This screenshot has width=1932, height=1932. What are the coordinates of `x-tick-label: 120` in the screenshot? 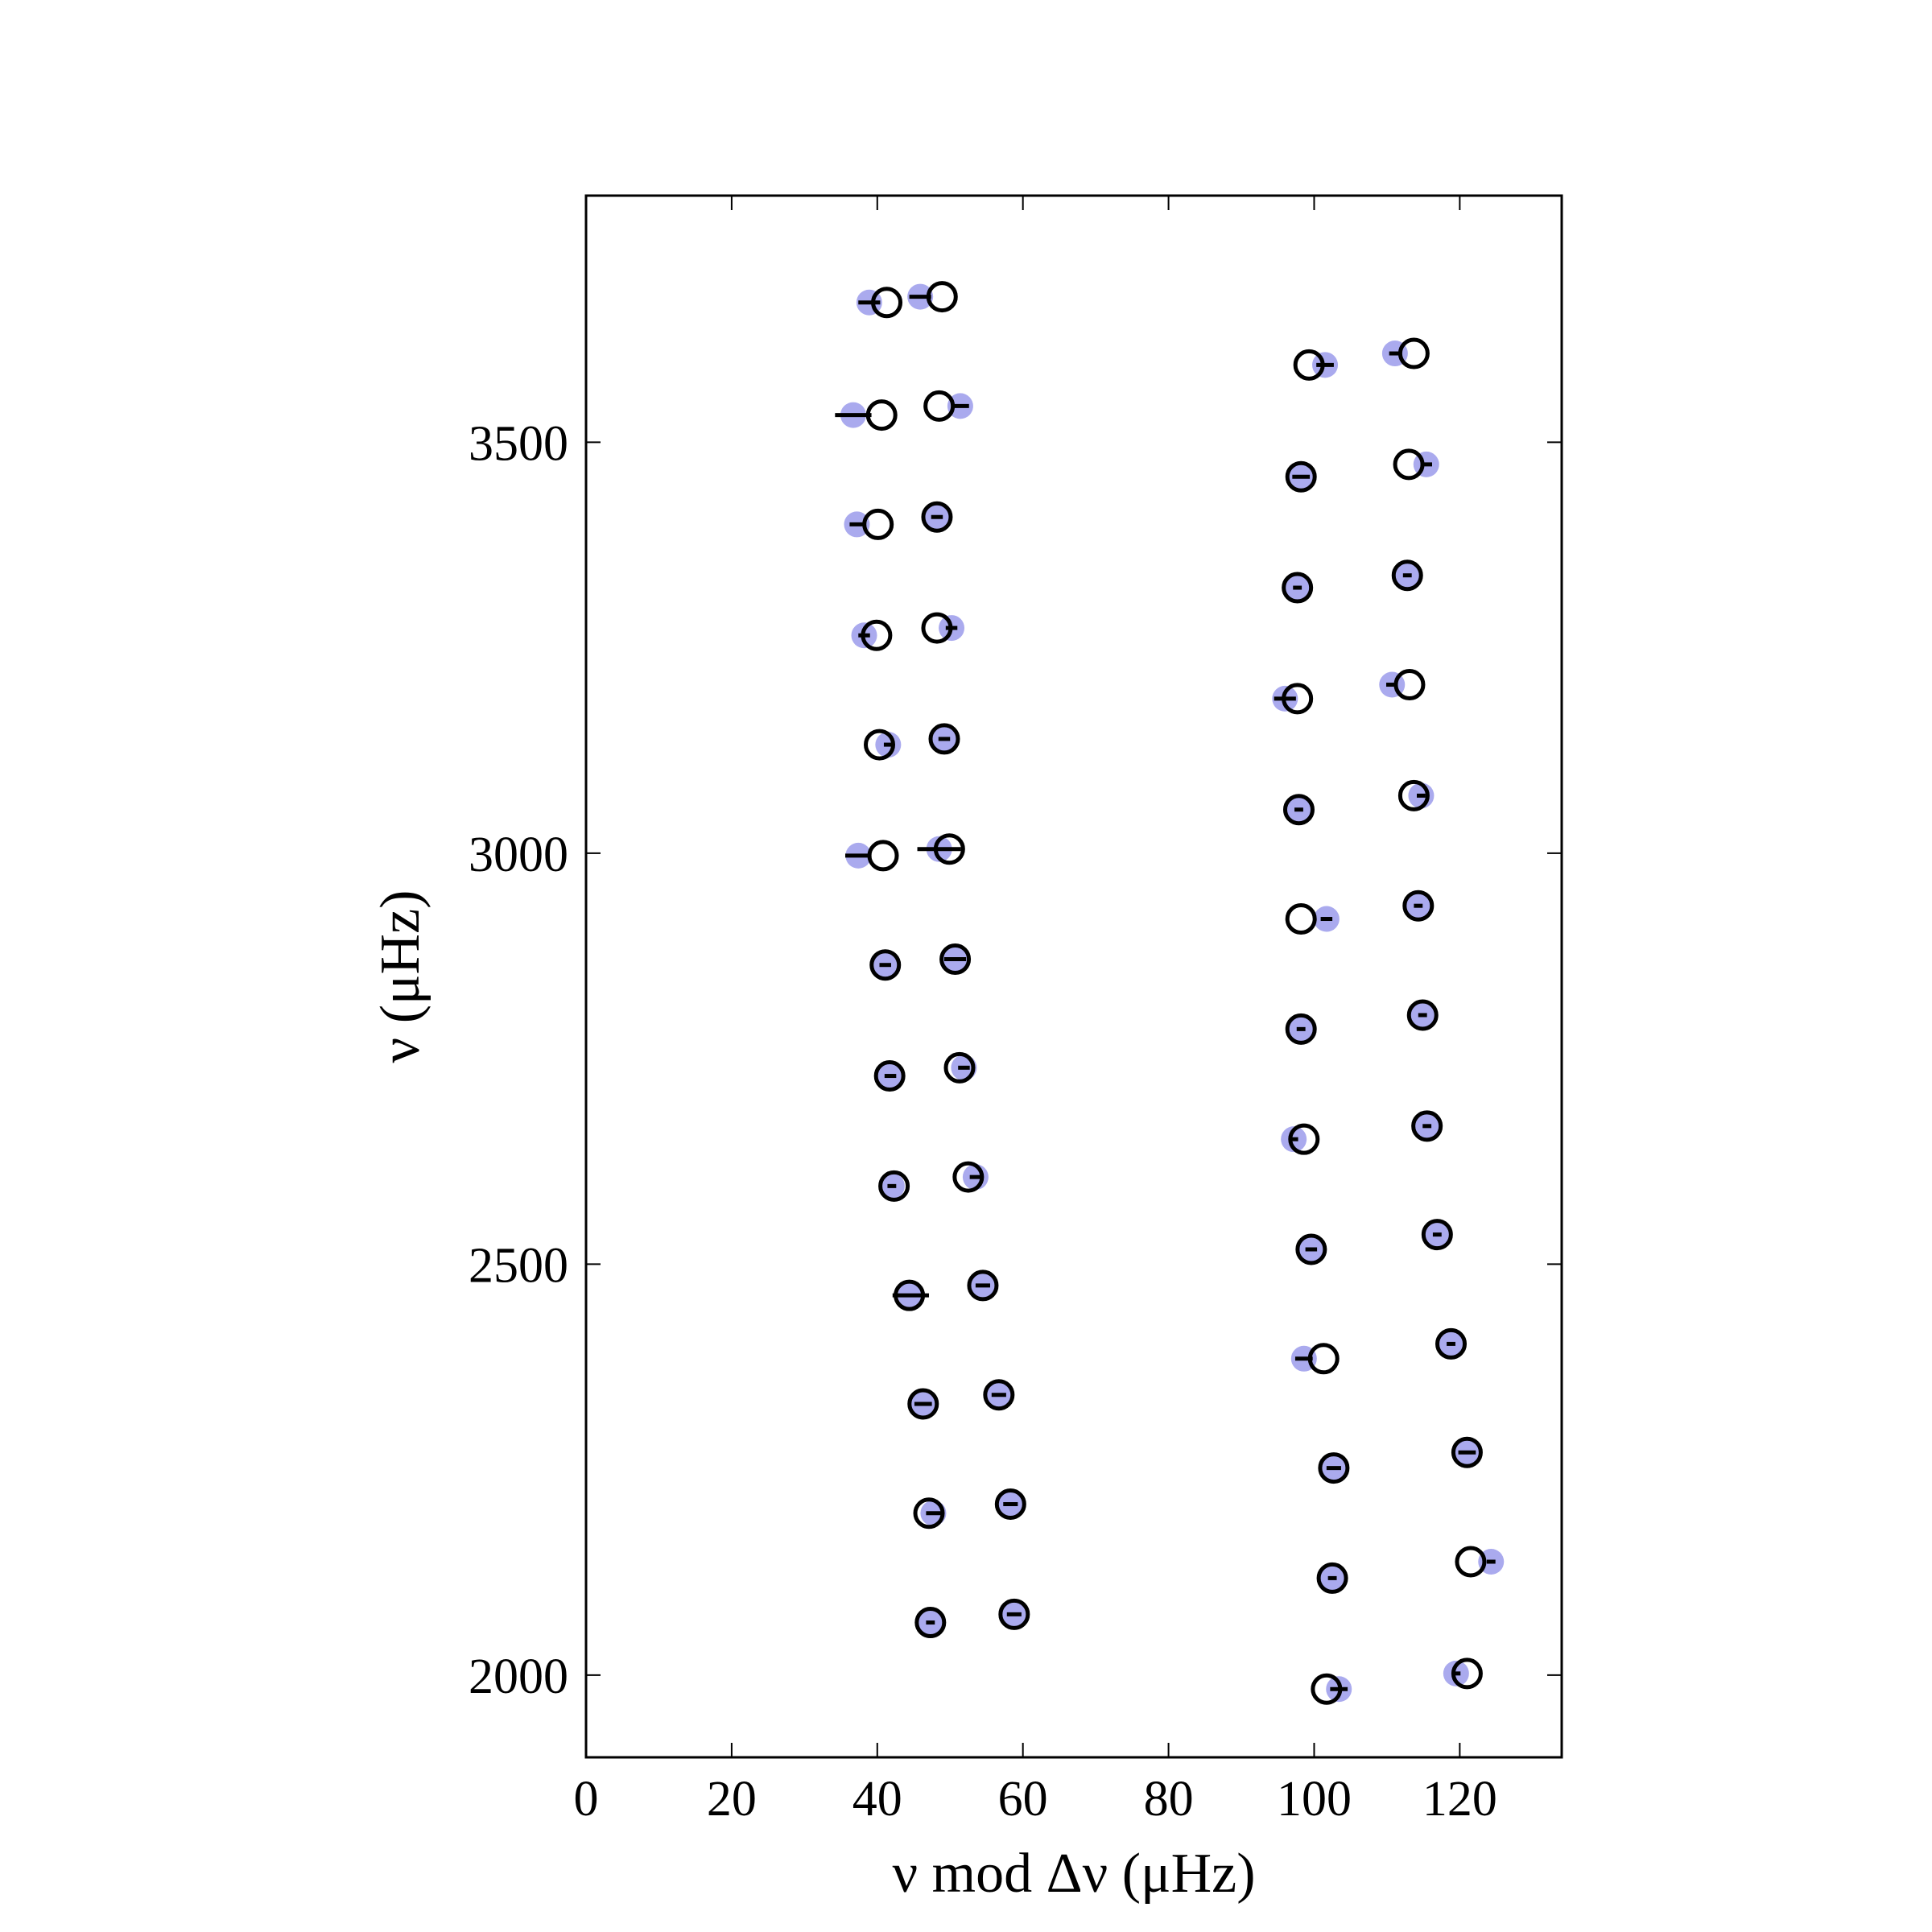 It's located at (1459, 1799).